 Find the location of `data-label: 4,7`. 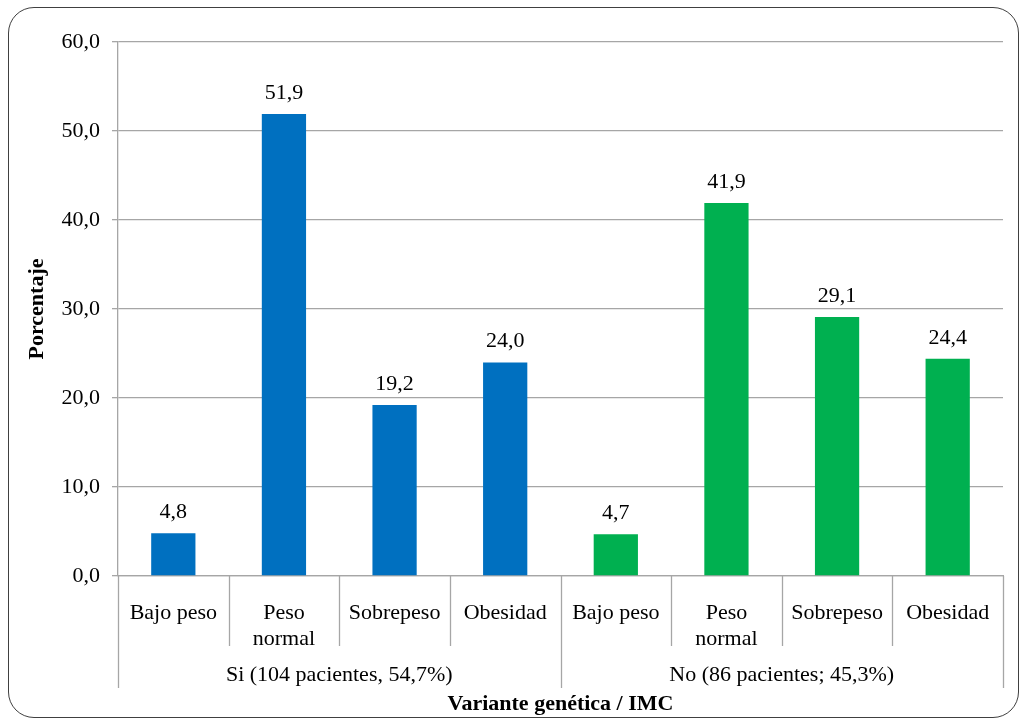

data-label: 4,7 is located at coordinates (616, 512).